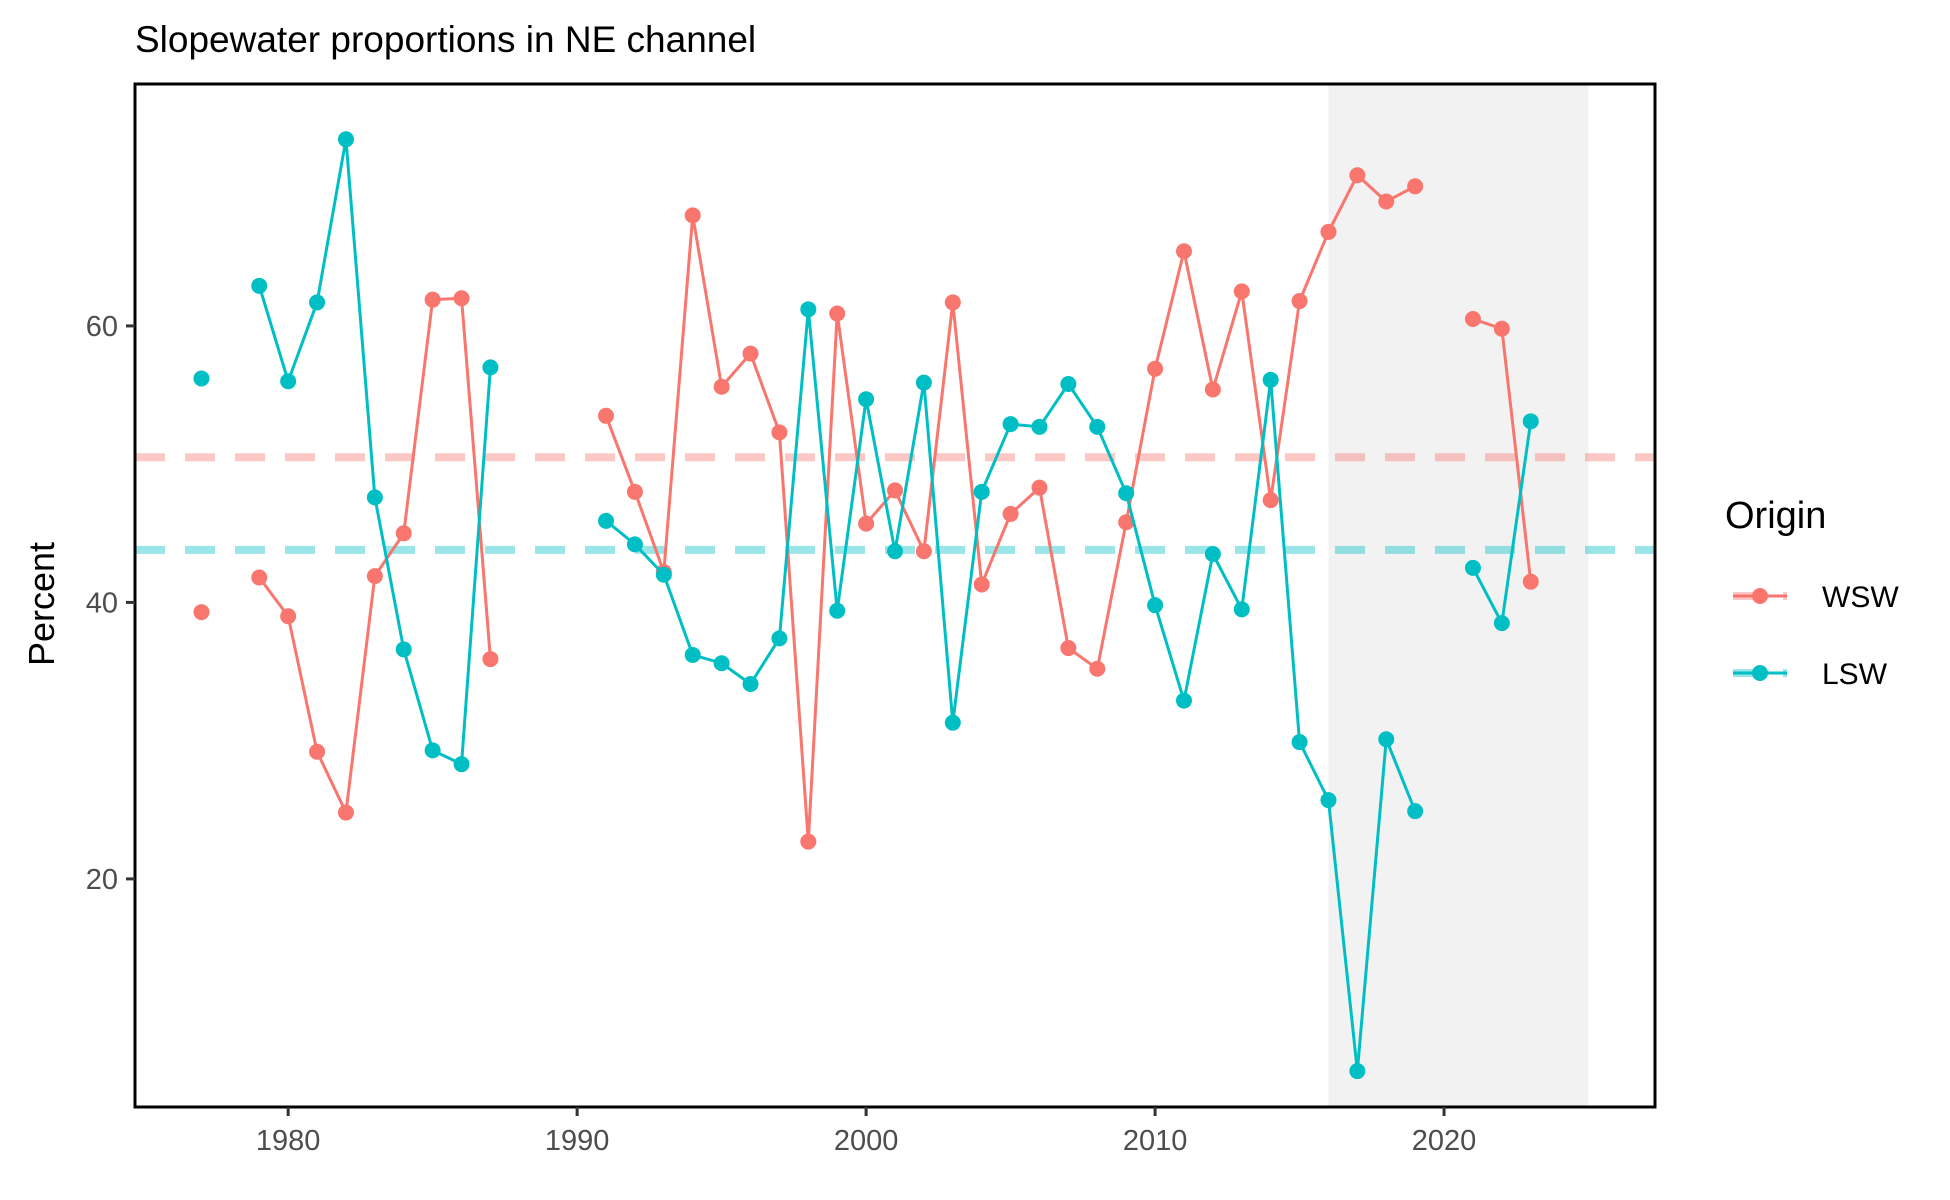 The width and height of the screenshot is (1950, 1200). Describe the element at coordinates (1760, 596) in the screenshot. I see `legend-marker-wsw` at that location.